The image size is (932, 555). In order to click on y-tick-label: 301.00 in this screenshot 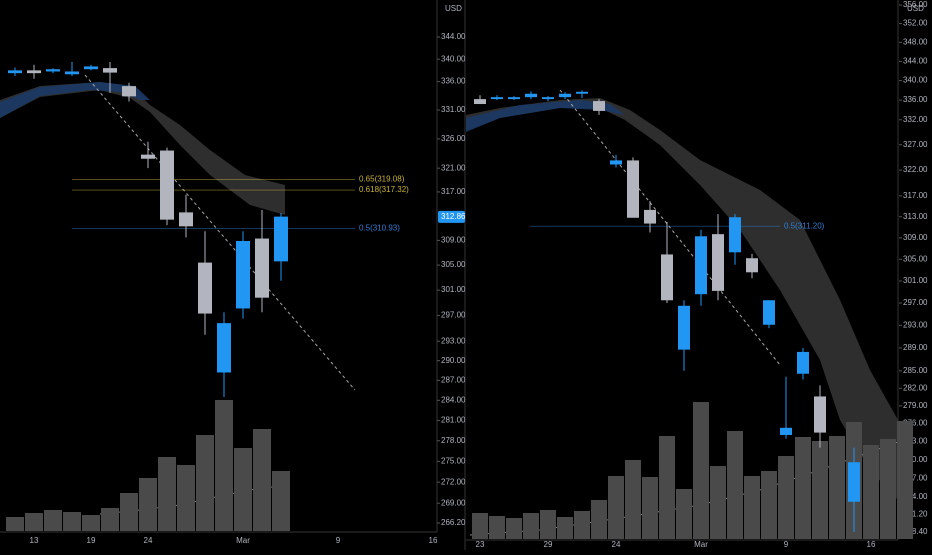, I will do `click(915, 280)`.